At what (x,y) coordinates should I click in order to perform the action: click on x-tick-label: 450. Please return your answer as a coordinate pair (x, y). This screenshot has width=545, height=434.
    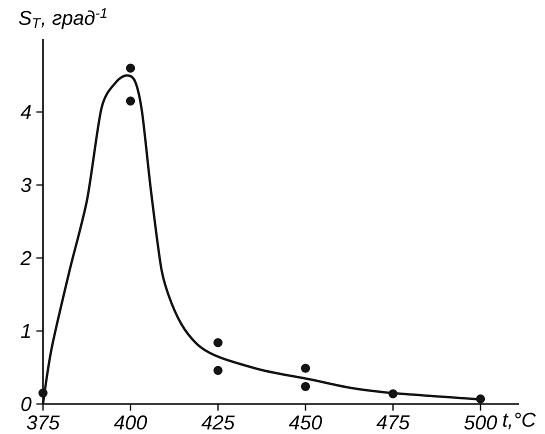
    Looking at the image, I should click on (305, 422).